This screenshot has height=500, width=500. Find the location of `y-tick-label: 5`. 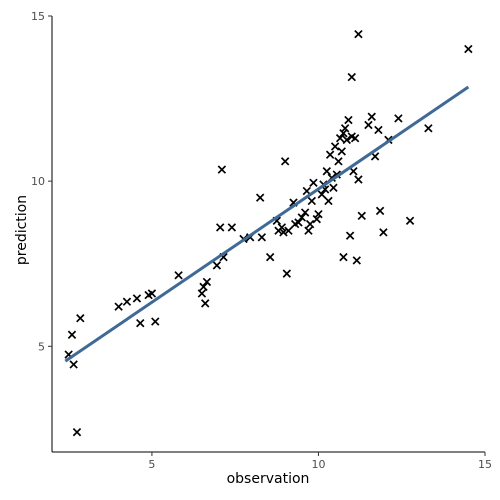

y-tick-label: 5 is located at coordinates (41, 346).